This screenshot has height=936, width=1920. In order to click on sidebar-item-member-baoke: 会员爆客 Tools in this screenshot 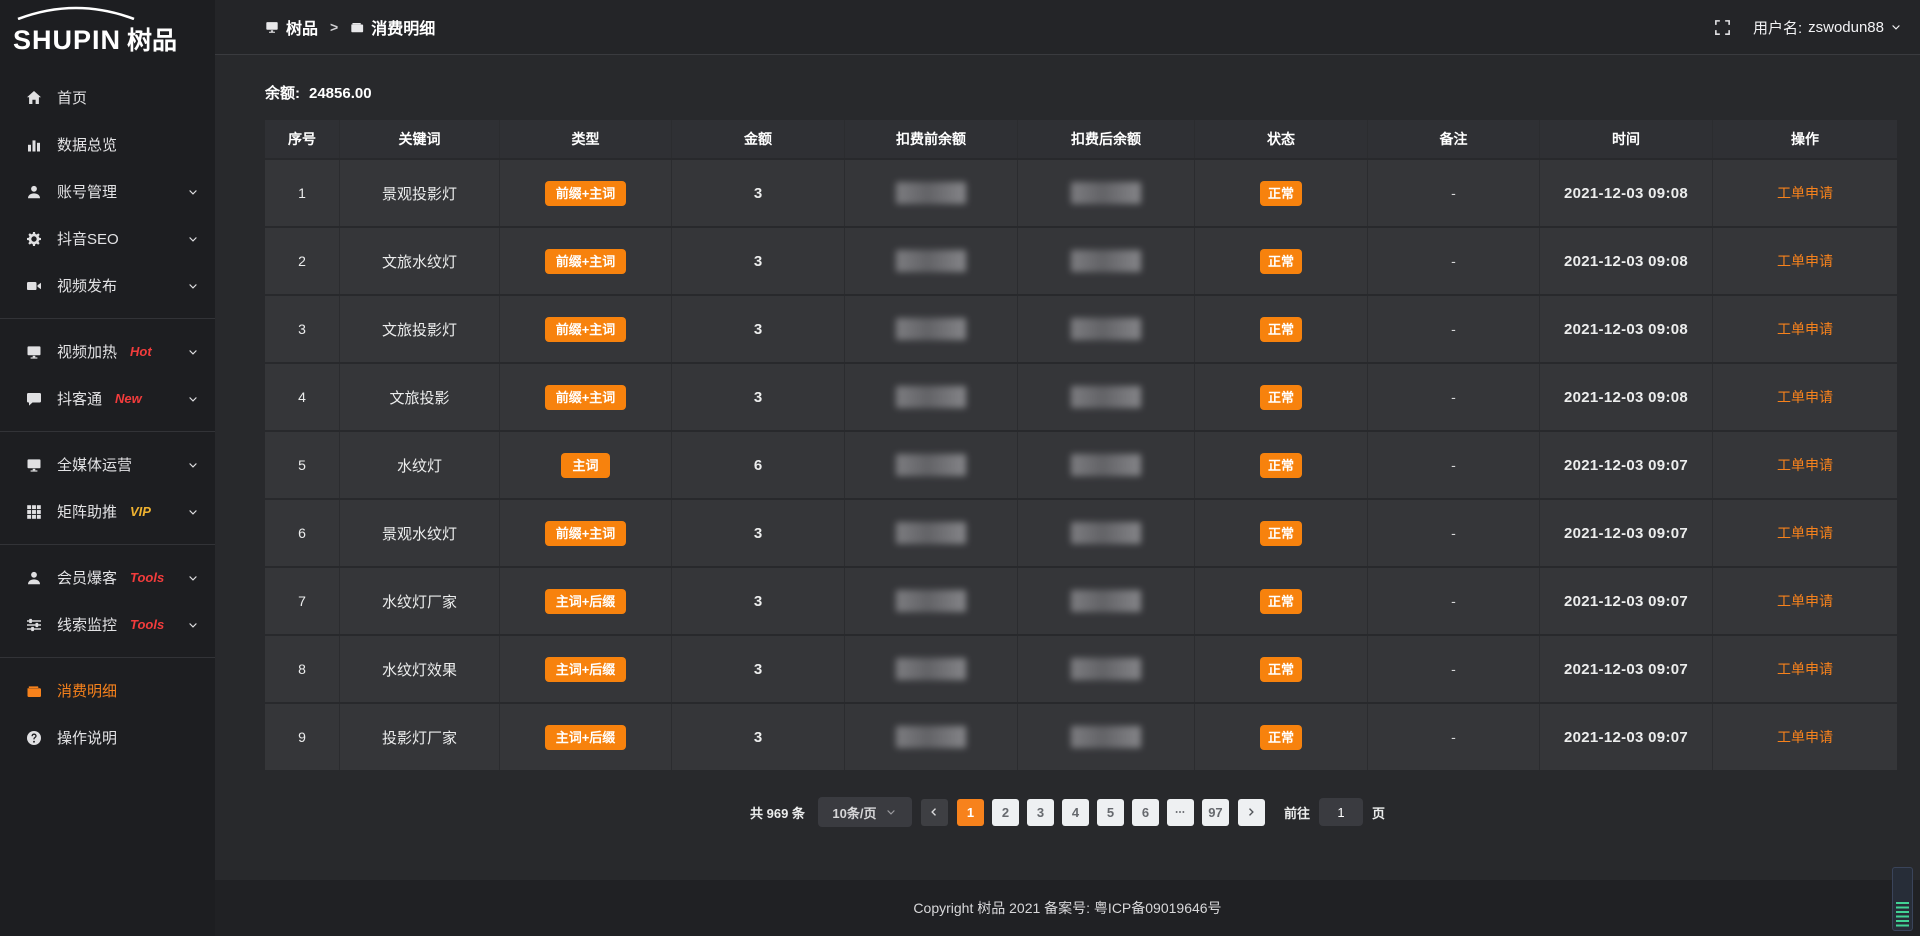, I will do `click(107, 577)`.